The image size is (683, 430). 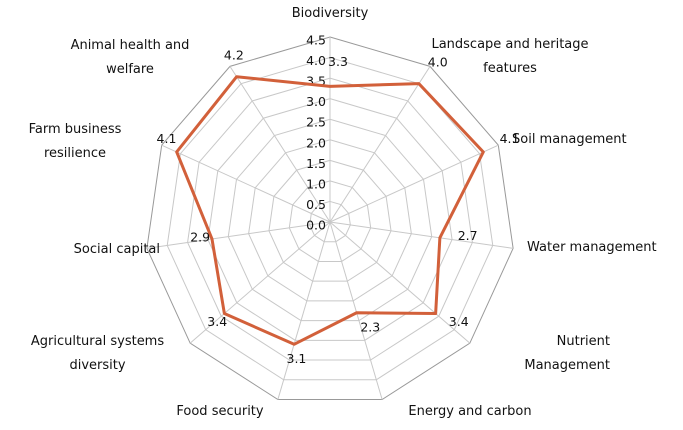 I want to click on value-label: 4.2, so click(x=234, y=54).